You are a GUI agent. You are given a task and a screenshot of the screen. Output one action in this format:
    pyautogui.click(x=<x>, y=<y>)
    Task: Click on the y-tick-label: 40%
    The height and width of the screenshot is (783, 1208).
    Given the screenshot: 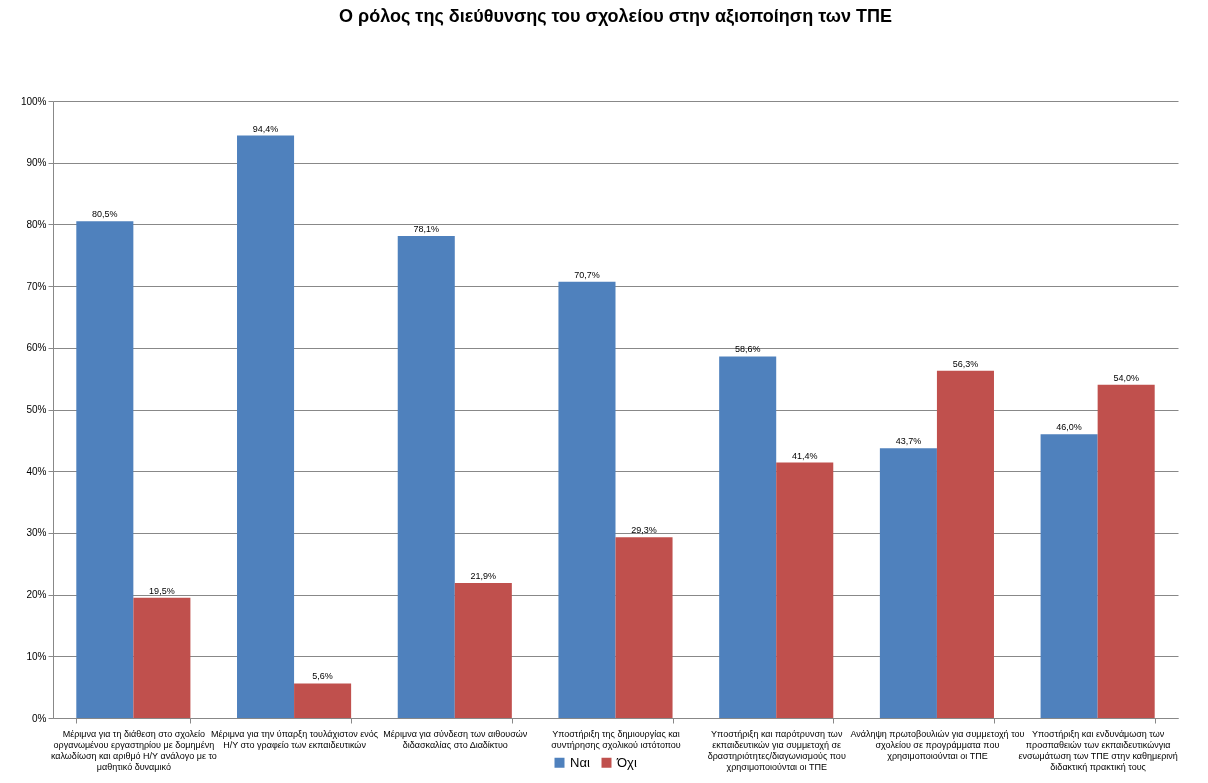 What is the action you would take?
    pyautogui.click(x=36, y=471)
    